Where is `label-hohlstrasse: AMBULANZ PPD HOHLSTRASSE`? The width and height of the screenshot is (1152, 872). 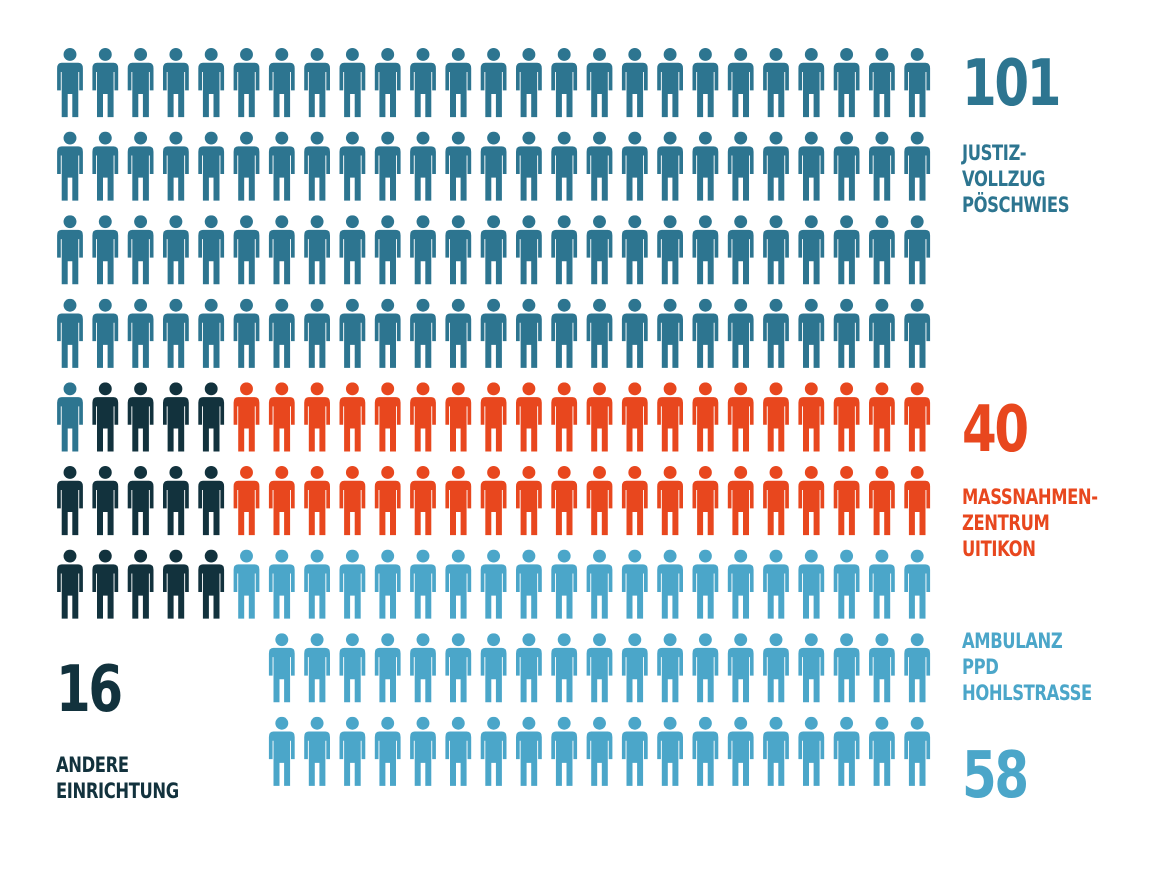 label-hohlstrasse: AMBULANZ PPD HOHLSTRASSE is located at coordinates (1027, 667).